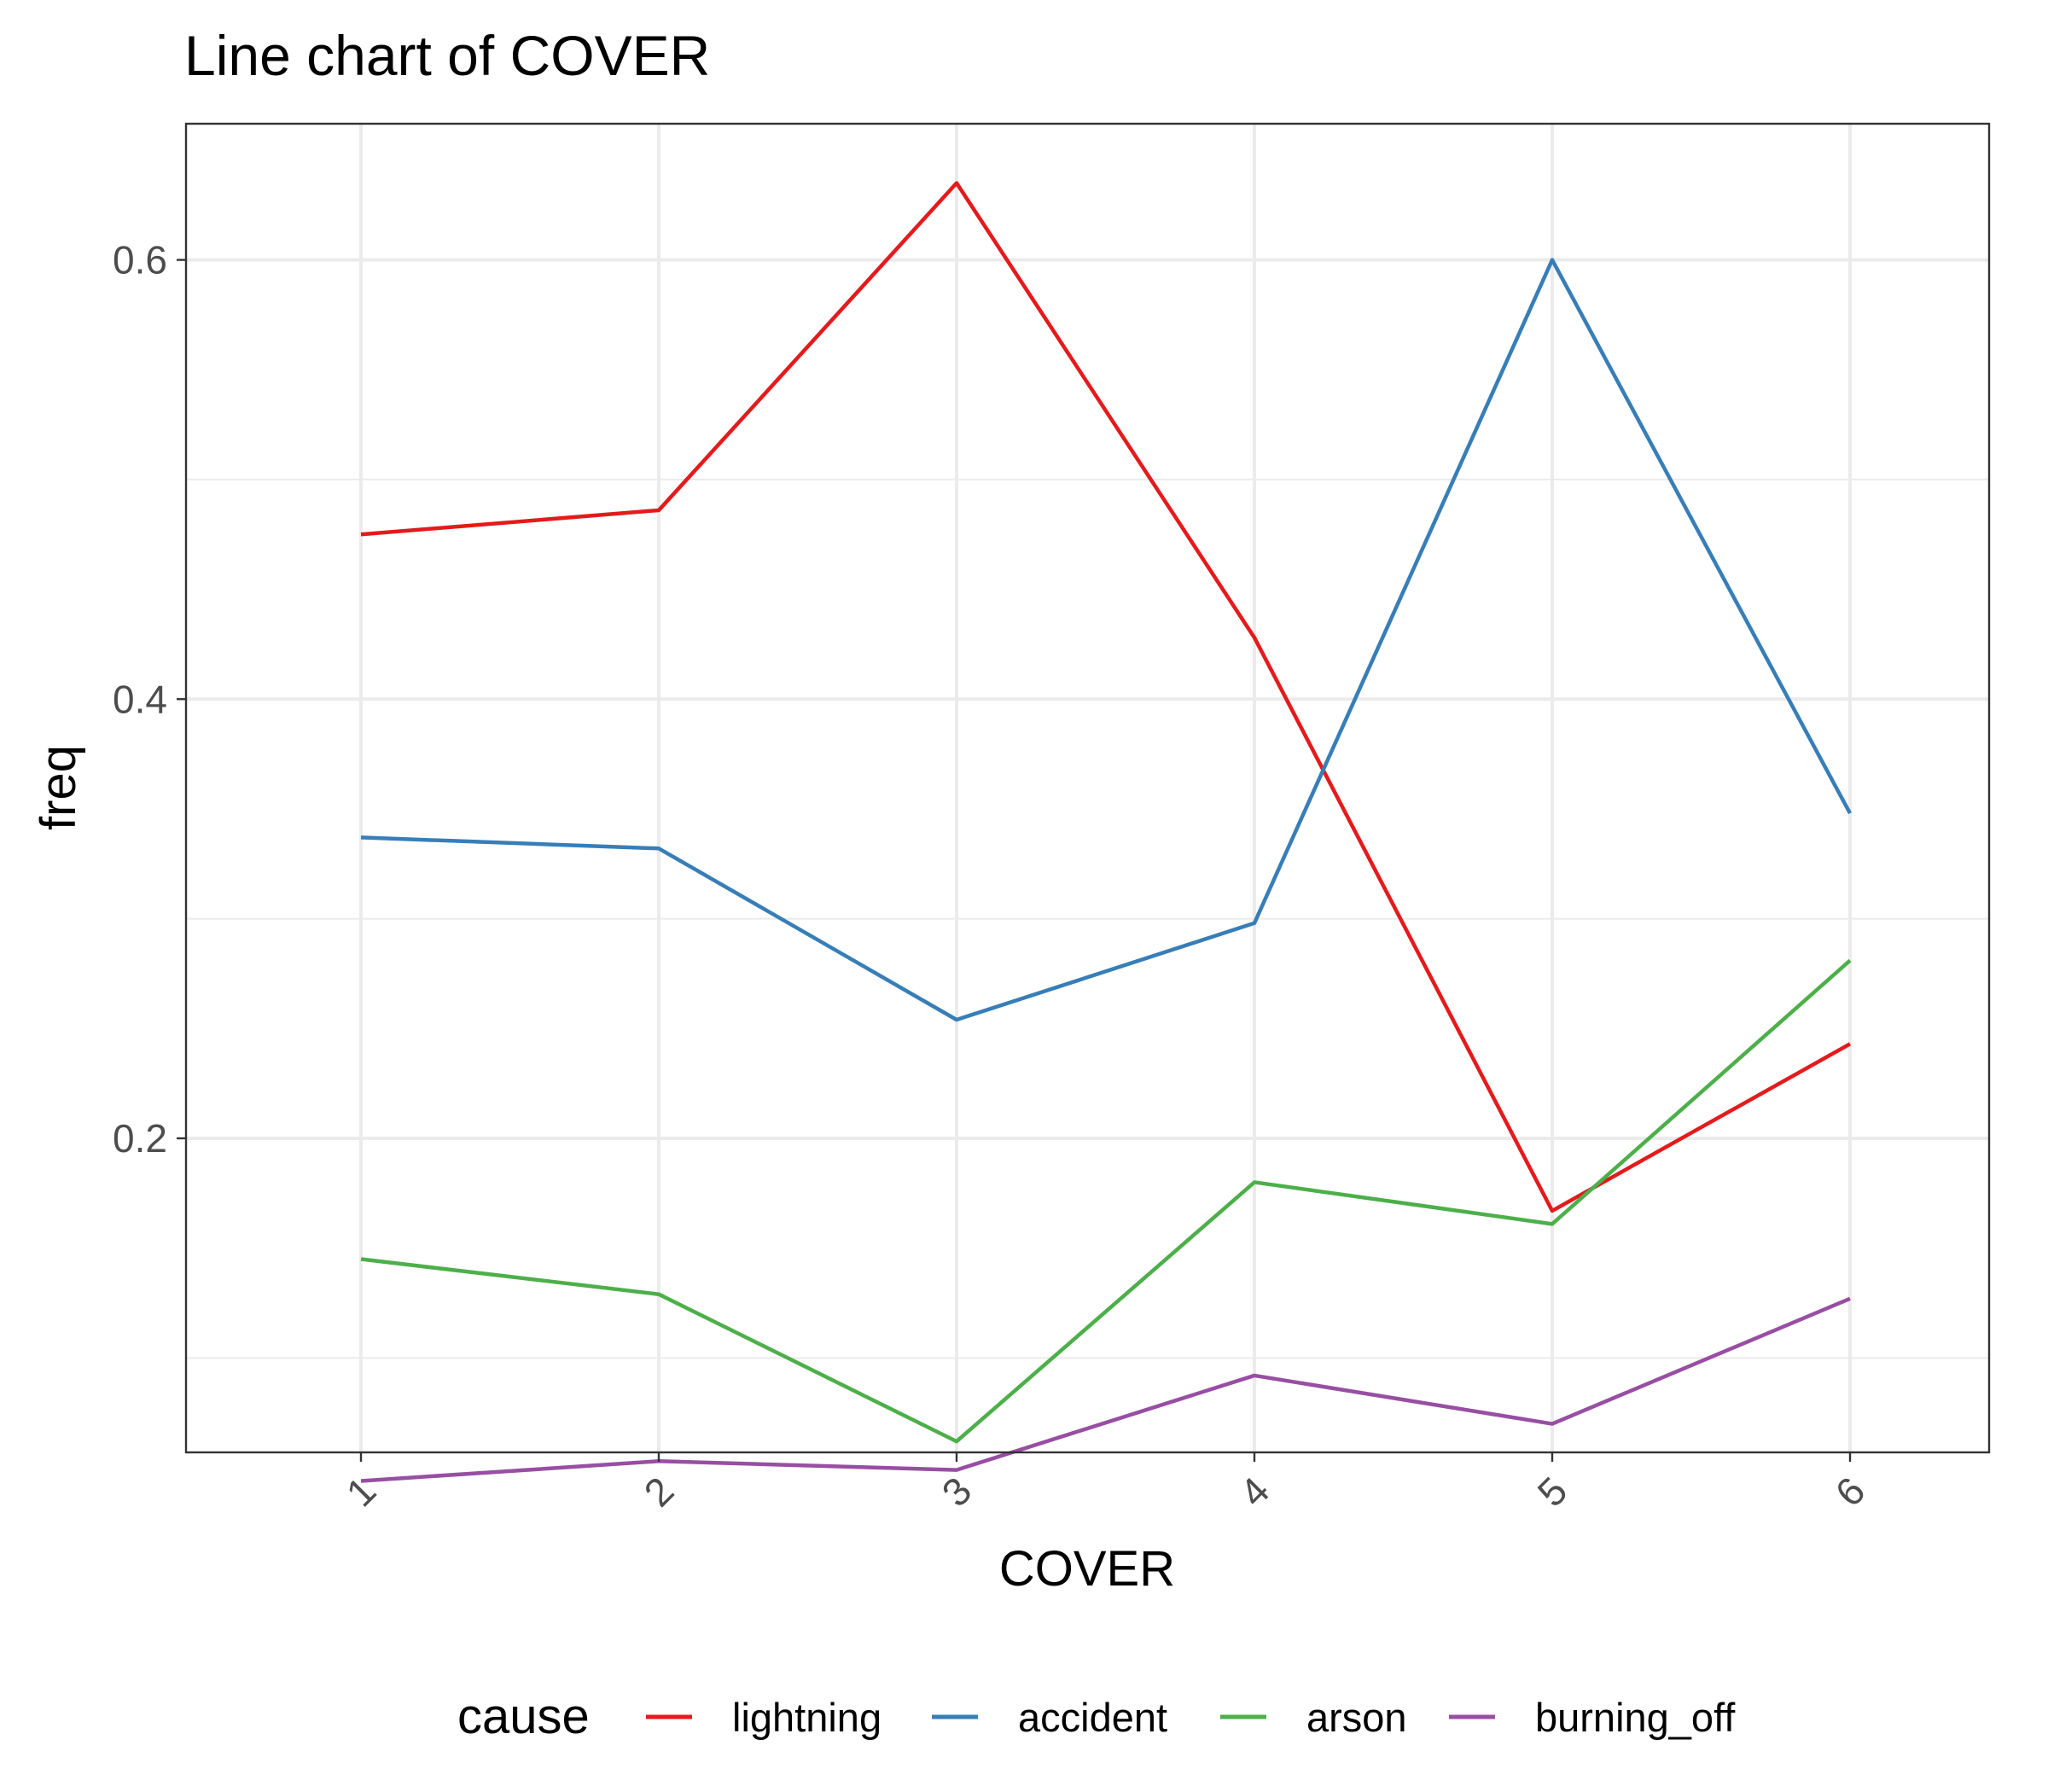 The width and height of the screenshot is (2048, 1792). Describe the element at coordinates (1356, 1717) in the screenshot. I see `legend-label-arson: arson` at that location.